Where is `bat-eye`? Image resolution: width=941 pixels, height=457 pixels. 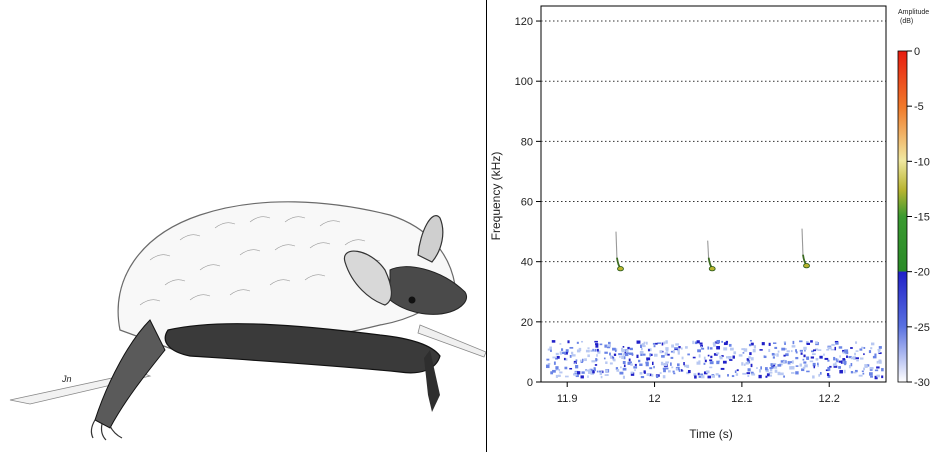 bat-eye is located at coordinates (412, 300).